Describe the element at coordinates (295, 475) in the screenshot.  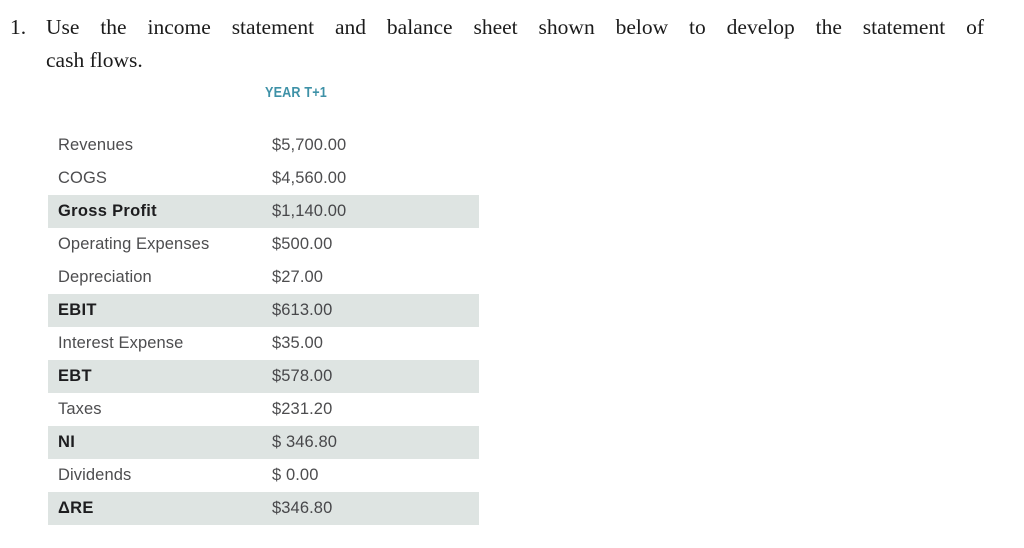
I see `row-value: $ 0.00` at that location.